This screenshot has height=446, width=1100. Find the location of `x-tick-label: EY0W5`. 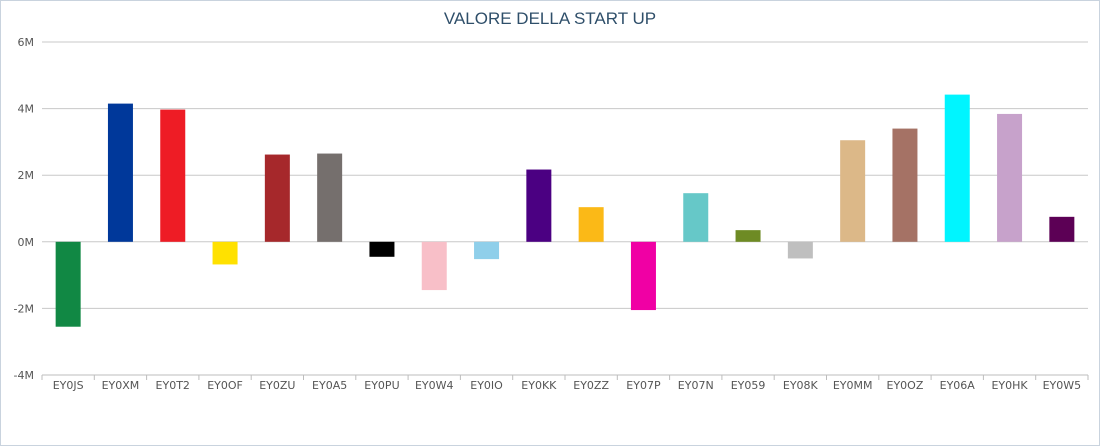

x-tick-label: EY0W5 is located at coordinates (1062, 385).